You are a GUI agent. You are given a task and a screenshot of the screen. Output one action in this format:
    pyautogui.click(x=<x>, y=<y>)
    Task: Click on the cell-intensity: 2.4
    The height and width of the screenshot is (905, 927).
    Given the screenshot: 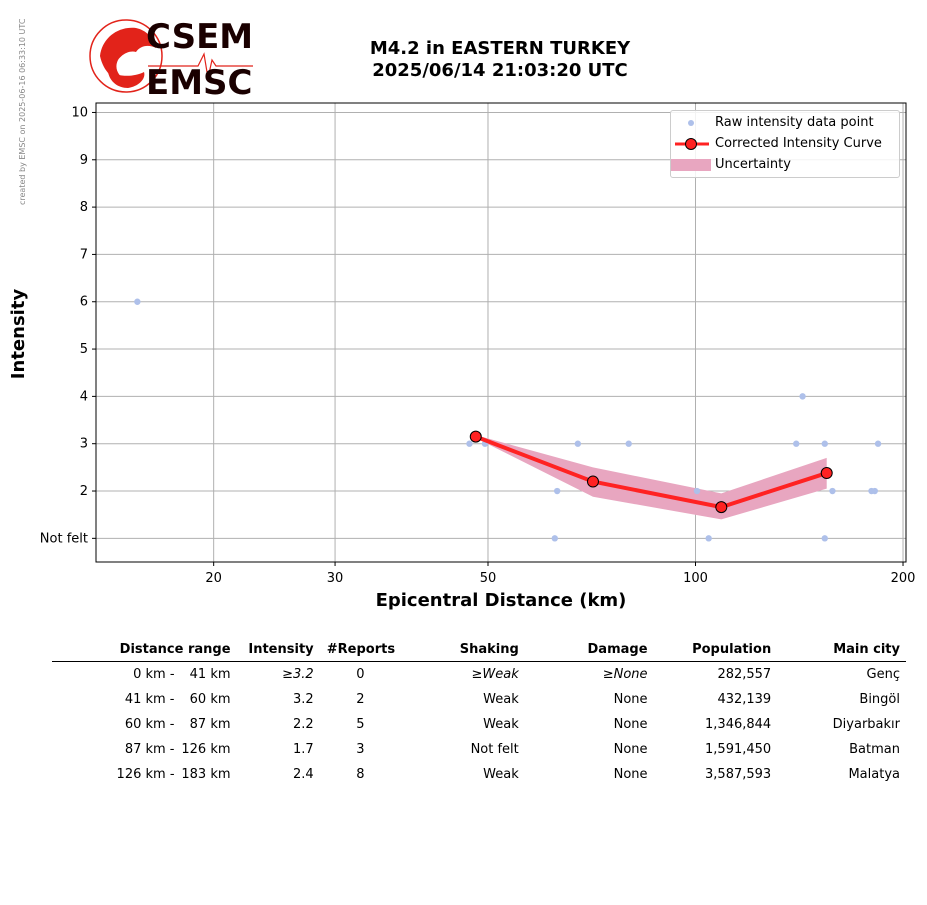 What is the action you would take?
    pyautogui.click(x=303, y=774)
    